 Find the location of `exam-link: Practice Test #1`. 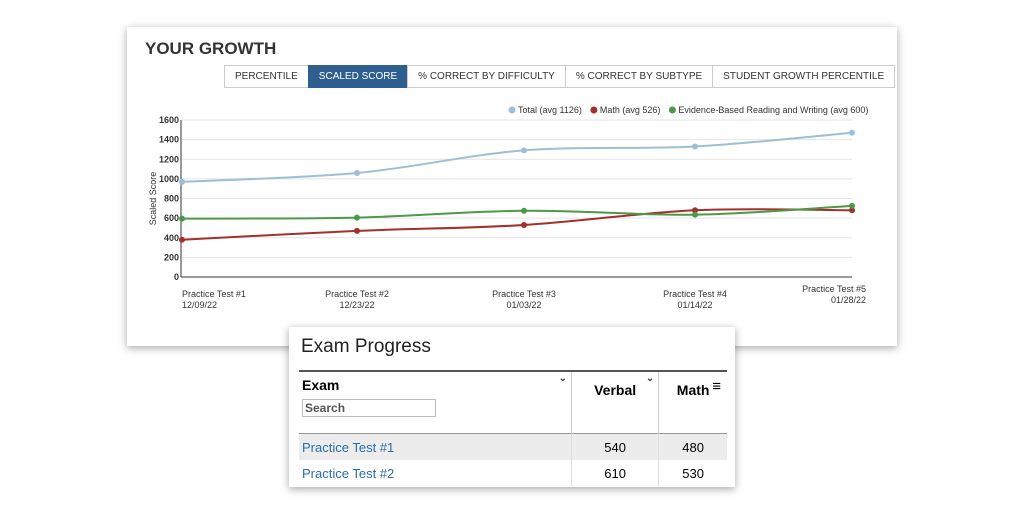

exam-link: Practice Test #1 is located at coordinates (435, 446).